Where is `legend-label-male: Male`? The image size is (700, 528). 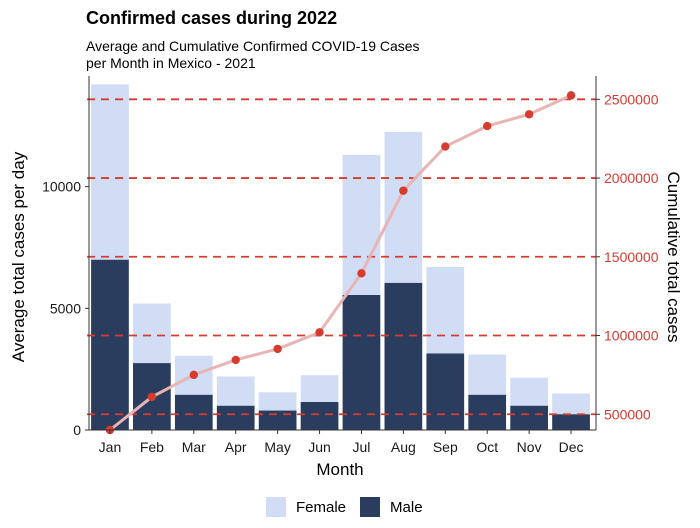
legend-label-male: Male is located at coordinates (406, 507).